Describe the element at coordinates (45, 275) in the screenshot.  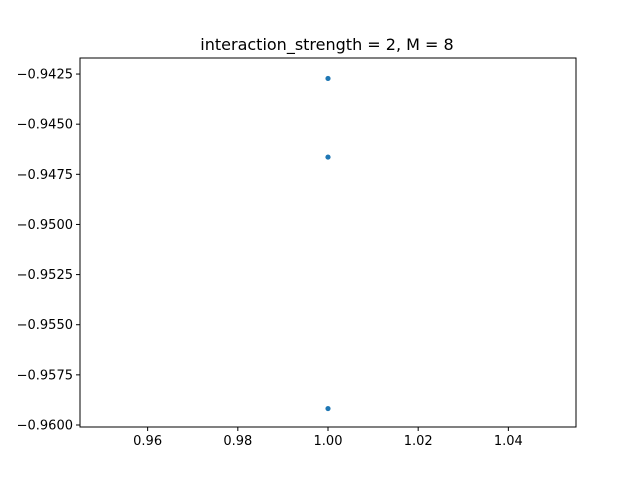
I see `y-tick-label: −0.9525` at that location.